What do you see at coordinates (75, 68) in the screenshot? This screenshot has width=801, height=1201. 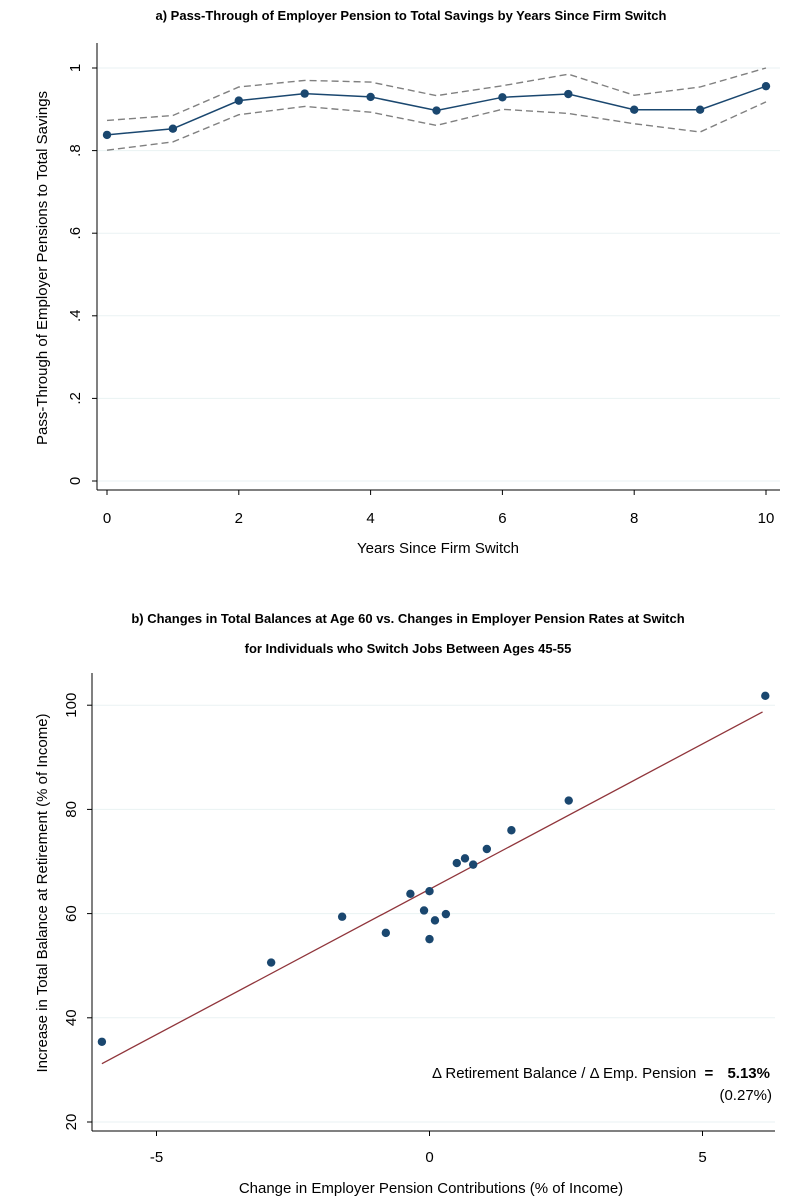 I see `panel-a-y-tick-label: 1` at bounding box center [75, 68].